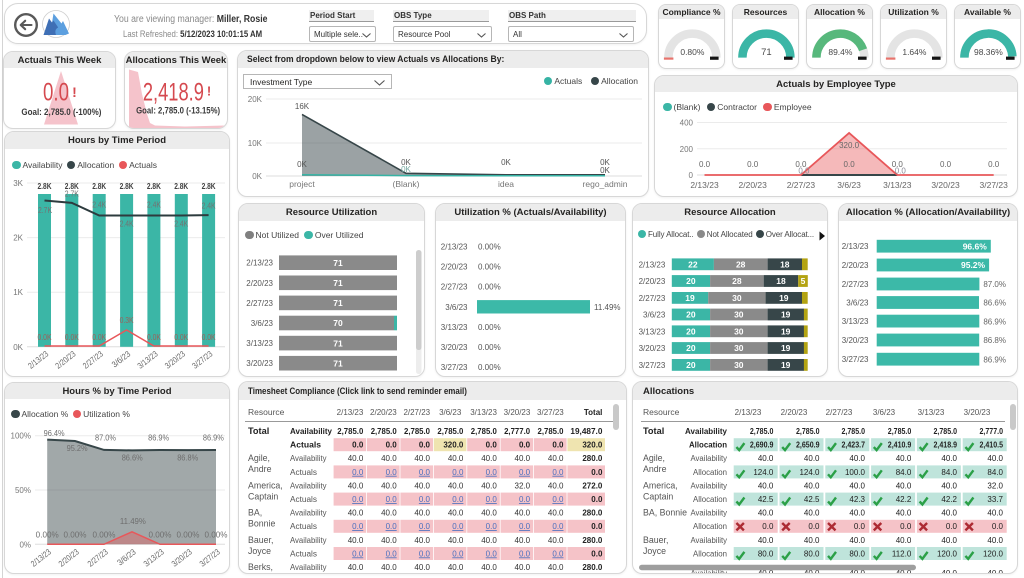 This screenshot has width=1024, height=578. I want to click on svg-text: idea, so click(506, 184).